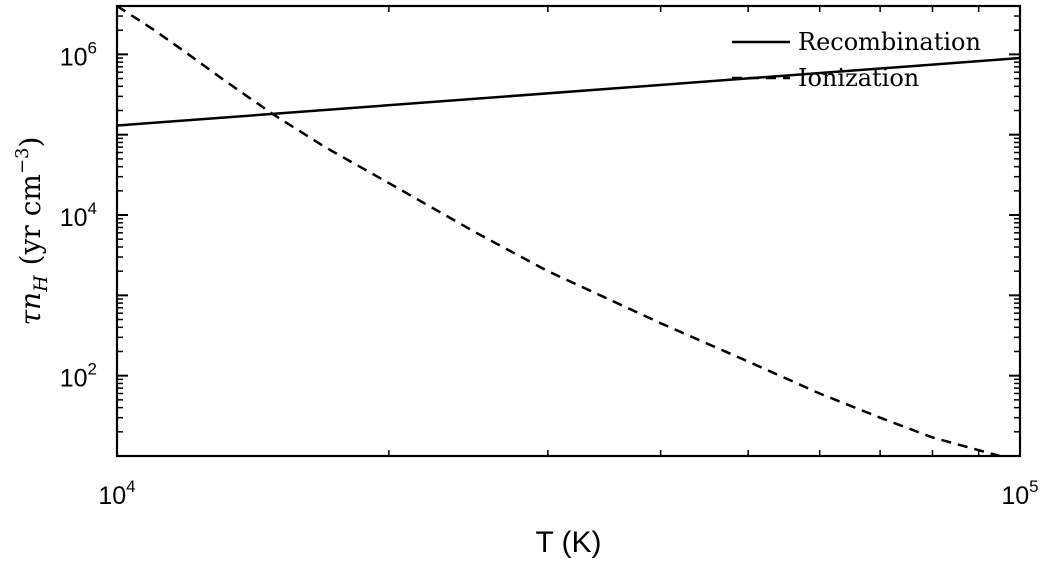 Image resolution: width=1047 pixels, height=564 pixels. I want to click on y-tick-label: 10⁶, so click(78, 54).